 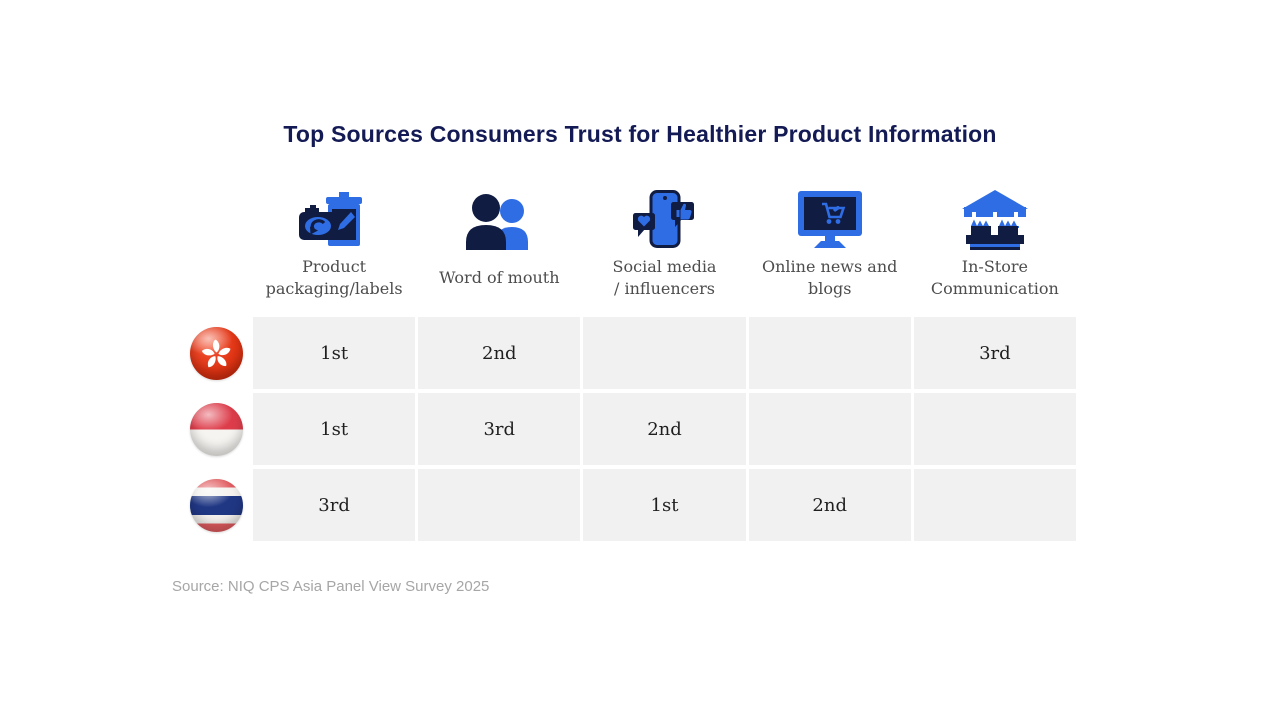 I want to click on flag-column, so click(x=216, y=429).